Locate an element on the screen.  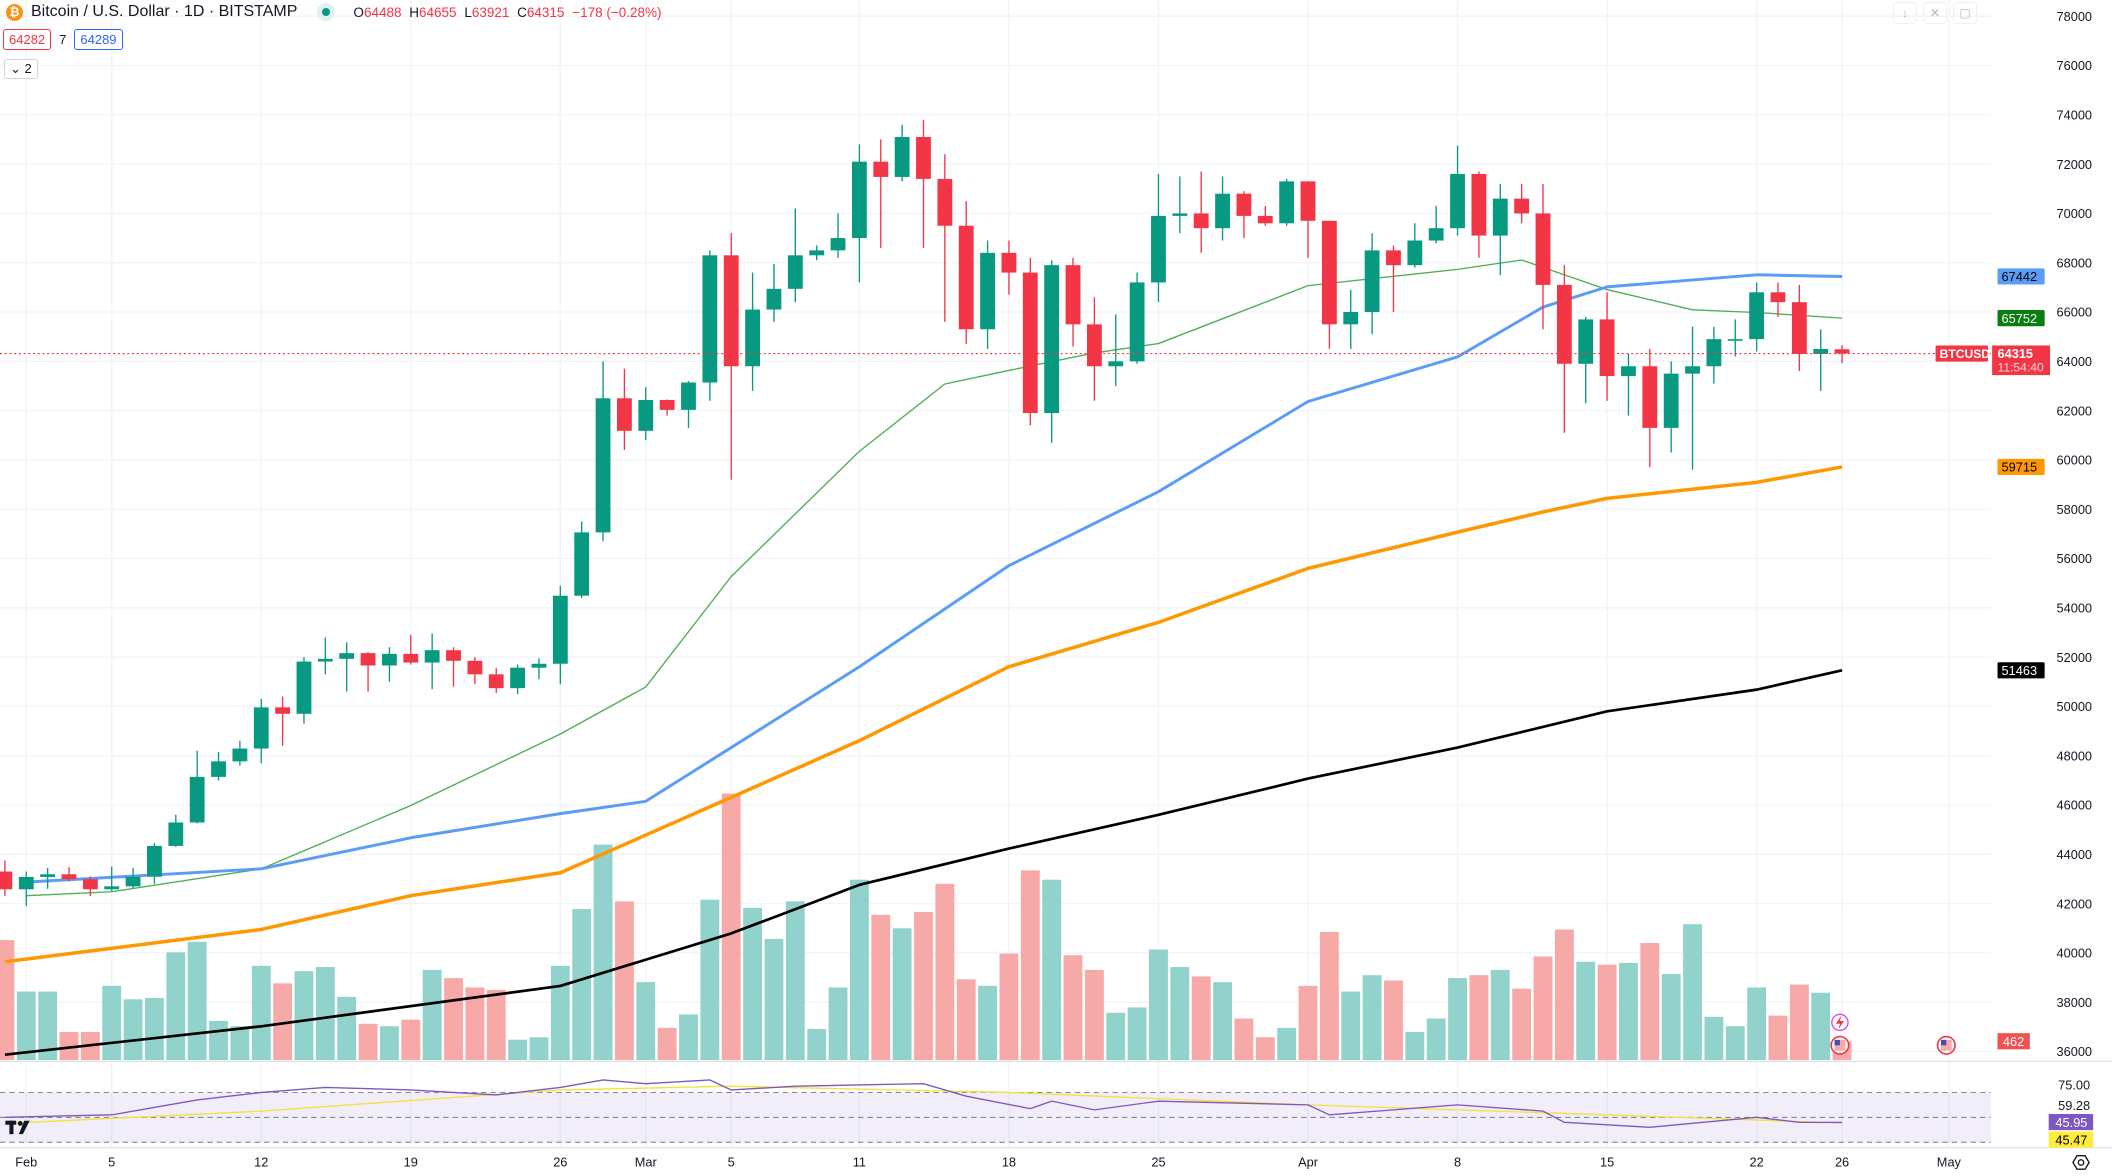
flag-canton is located at coordinates (1837, 1042).